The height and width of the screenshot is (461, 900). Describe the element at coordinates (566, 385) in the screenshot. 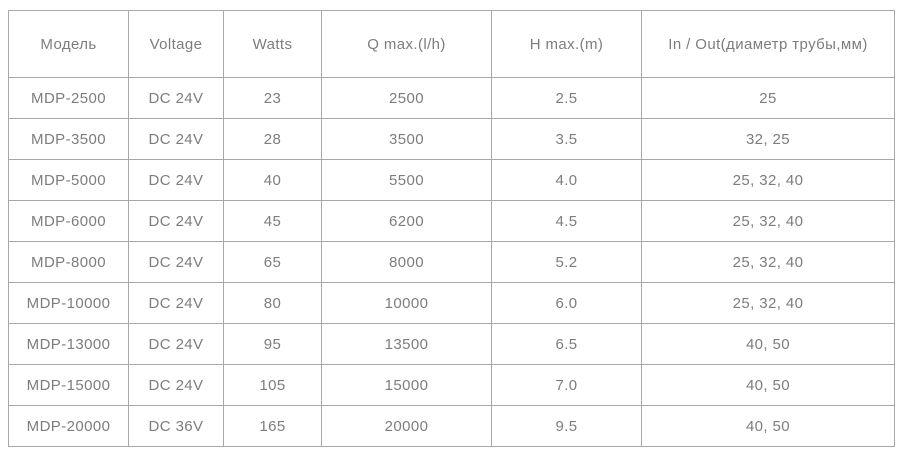

I see `table-cell-hmax: 7.0` at that location.